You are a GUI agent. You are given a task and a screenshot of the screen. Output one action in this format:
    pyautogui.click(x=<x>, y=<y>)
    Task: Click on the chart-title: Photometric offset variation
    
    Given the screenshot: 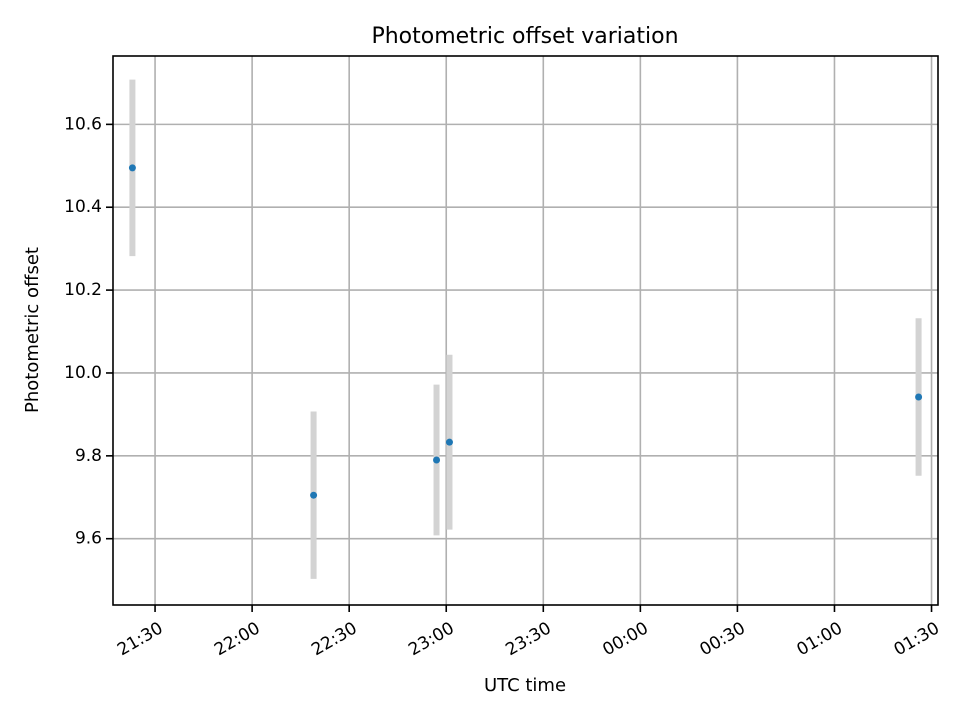 What is the action you would take?
    pyautogui.click(x=524, y=36)
    